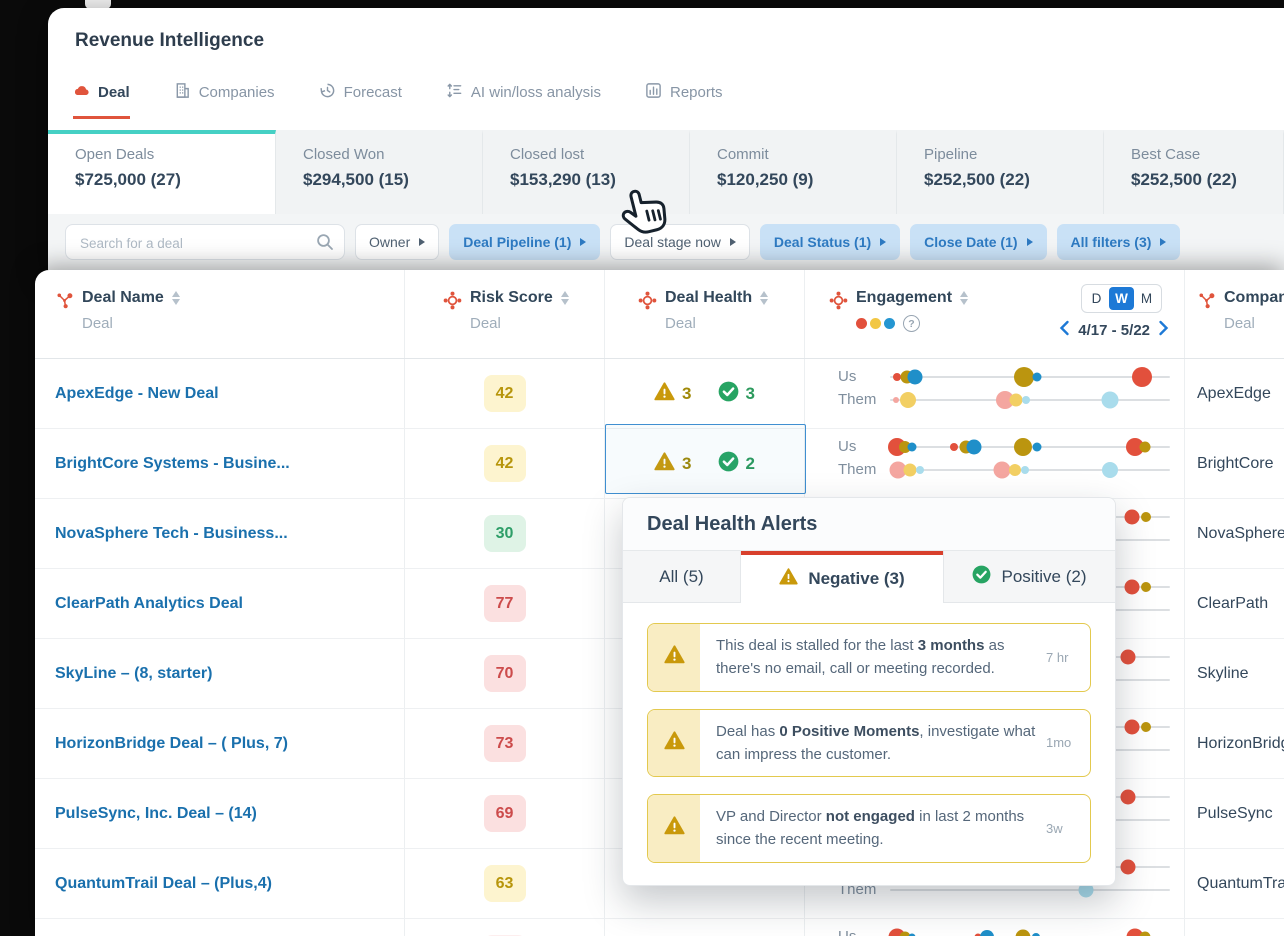 The width and height of the screenshot is (1284, 936). I want to click on deal-name-link: HorizonBridge Deal – ( Plus, 7), so click(171, 743).